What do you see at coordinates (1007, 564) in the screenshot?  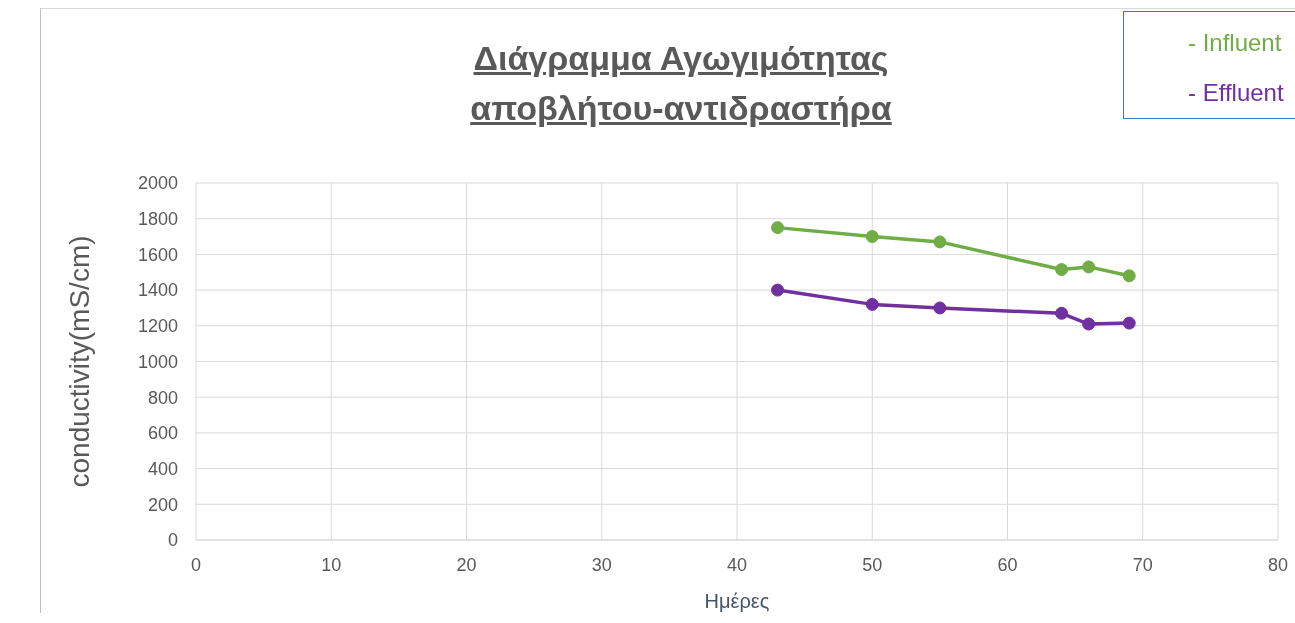 I see `x-tick-label: 60` at bounding box center [1007, 564].